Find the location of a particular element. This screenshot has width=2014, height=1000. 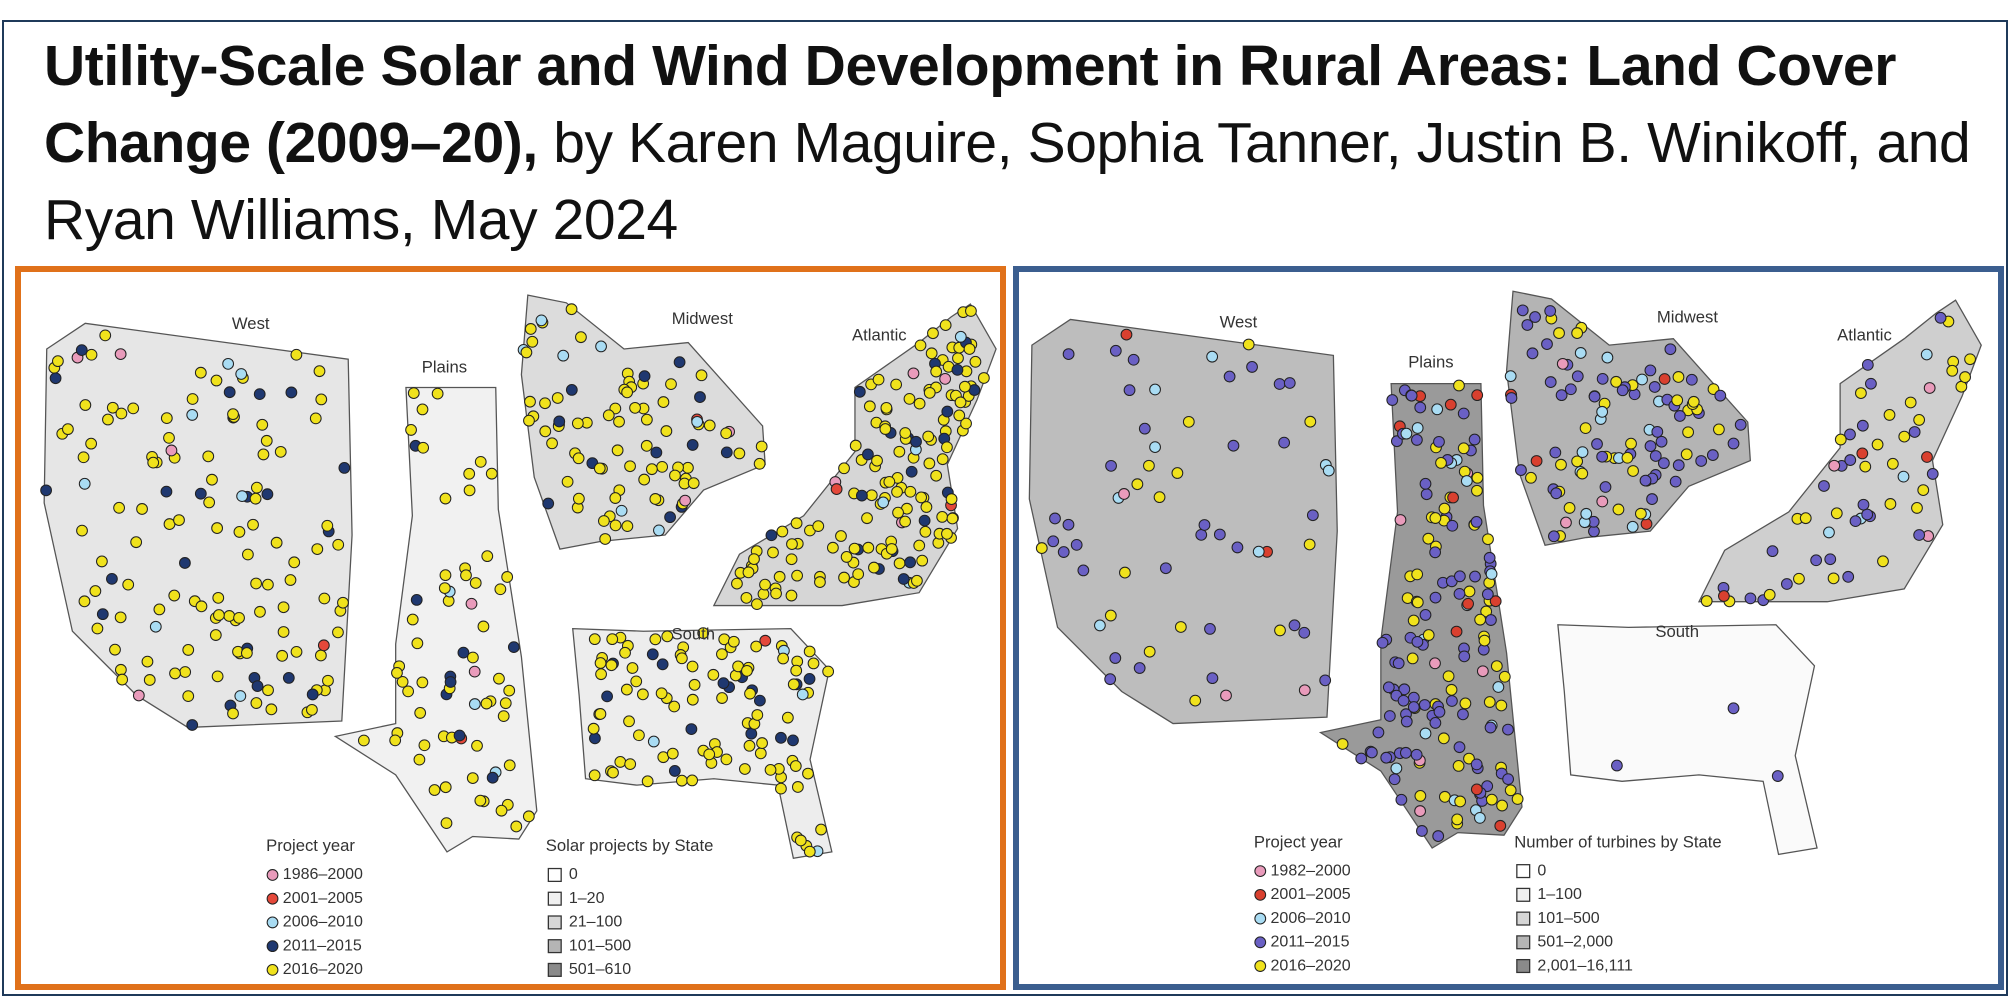

region-label: Plains is located at coordinates (1430, 361).